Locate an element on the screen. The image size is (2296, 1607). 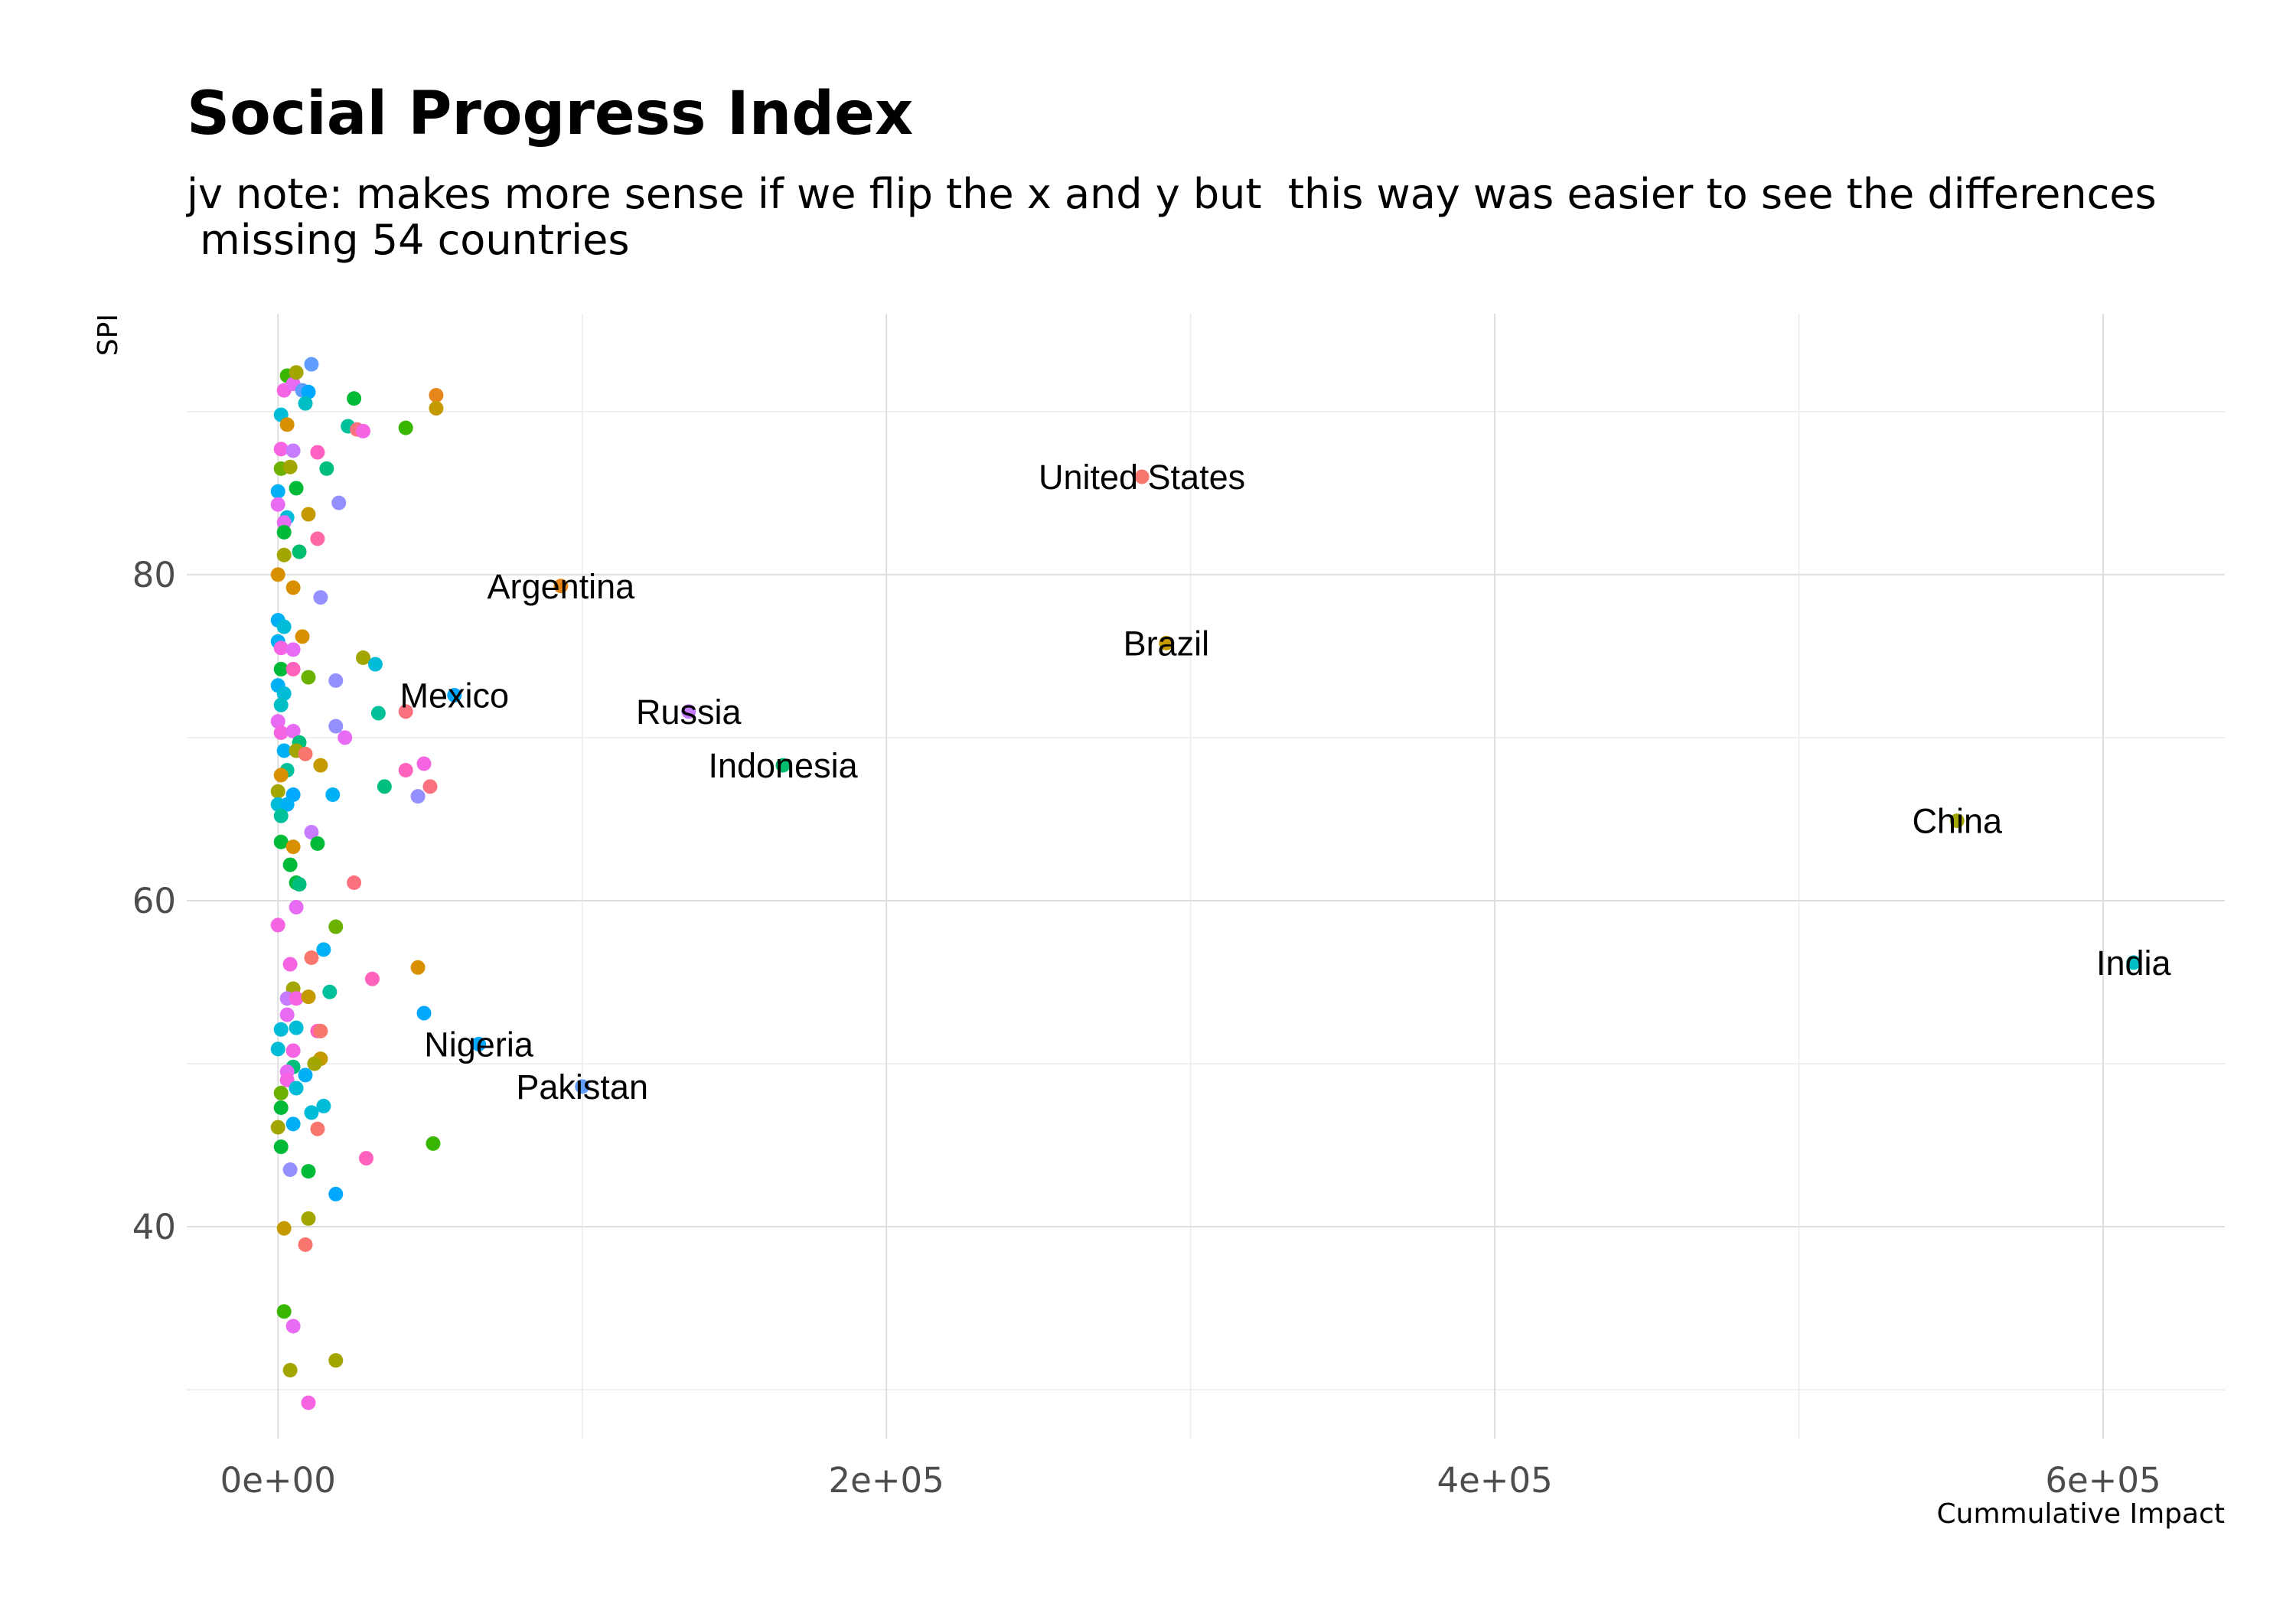
point-label: Pakistan is located at coordinates (582, 1087).